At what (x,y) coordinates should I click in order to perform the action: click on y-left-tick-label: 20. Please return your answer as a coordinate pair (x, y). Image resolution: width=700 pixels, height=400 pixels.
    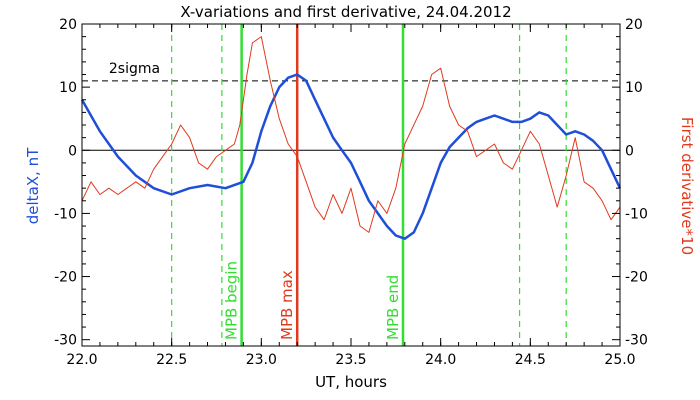
    Looking at the image, I should click on (68, 25).